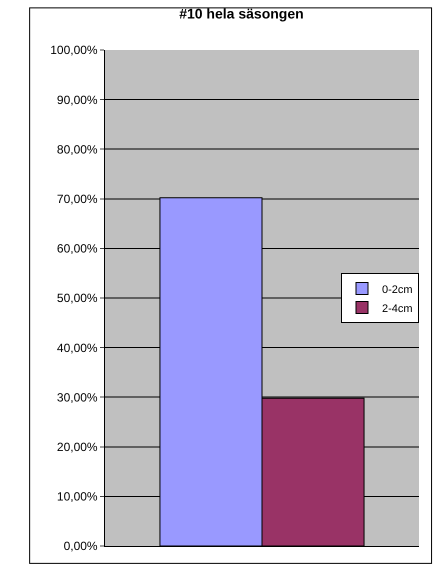 Image resolution: width=439 pixels, height=568 pixels. I want to click on y-tick-label: 0,00%, so click(81, 546).